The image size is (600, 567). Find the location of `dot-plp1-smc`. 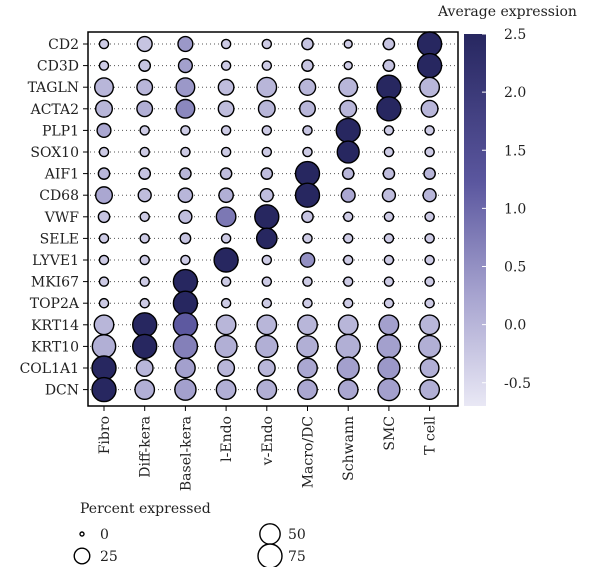

dot-plp1-smc is located at coordinates (389, 130).